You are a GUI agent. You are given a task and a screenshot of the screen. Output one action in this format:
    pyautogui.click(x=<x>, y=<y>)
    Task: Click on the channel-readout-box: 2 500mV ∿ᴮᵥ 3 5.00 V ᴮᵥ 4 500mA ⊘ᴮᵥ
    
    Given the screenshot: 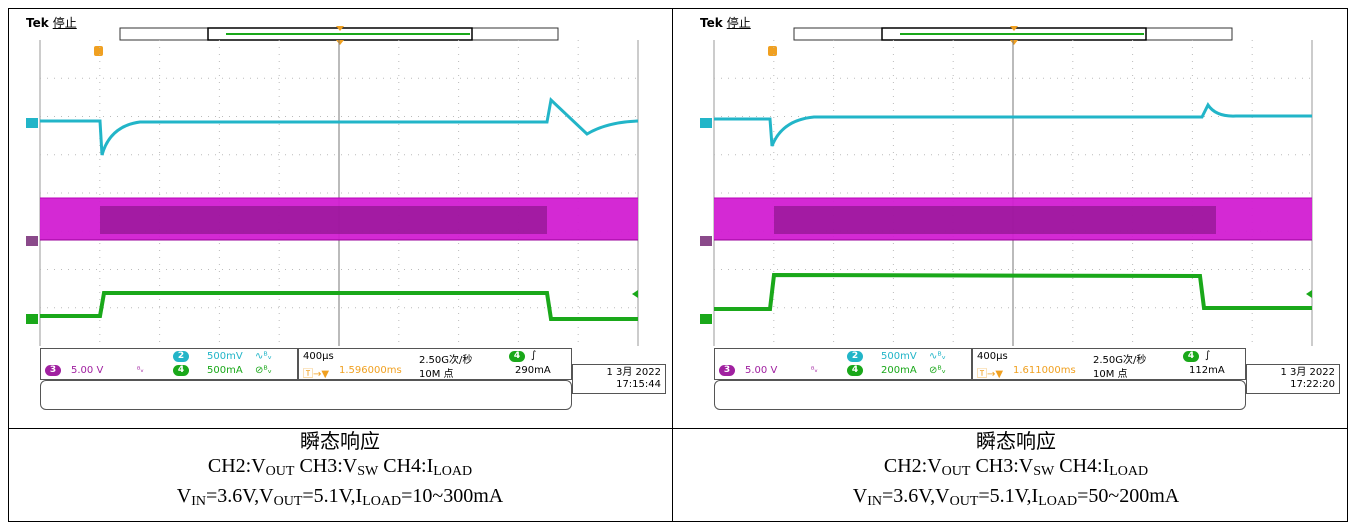 What is the action you would take?
    pyautogui.click(x=169, y=364)
    